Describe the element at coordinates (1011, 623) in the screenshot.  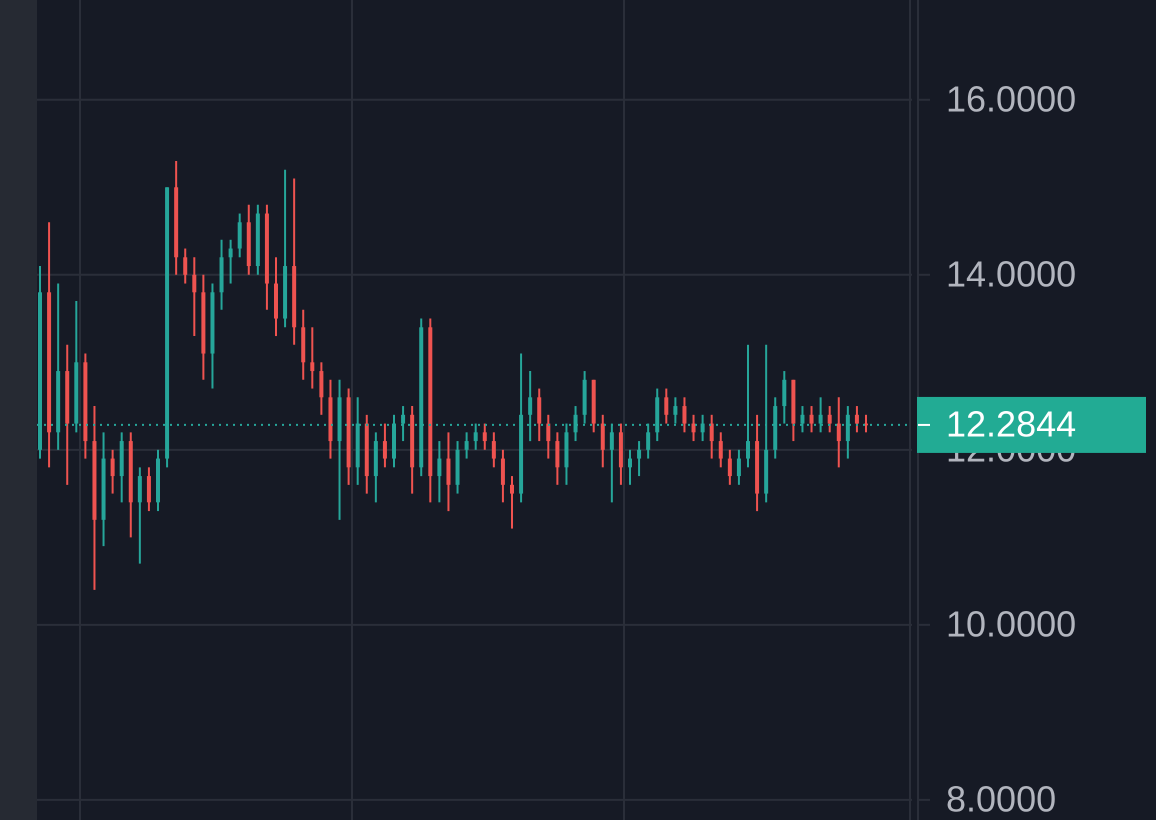
I see `y-tick-label: 10.0000` at that location.